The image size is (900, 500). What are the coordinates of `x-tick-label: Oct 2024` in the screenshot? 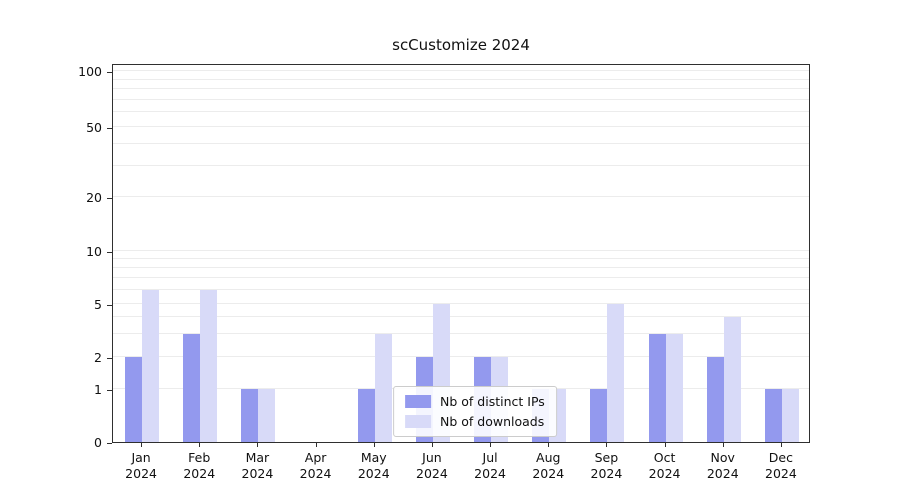 It's located at (665, 466).